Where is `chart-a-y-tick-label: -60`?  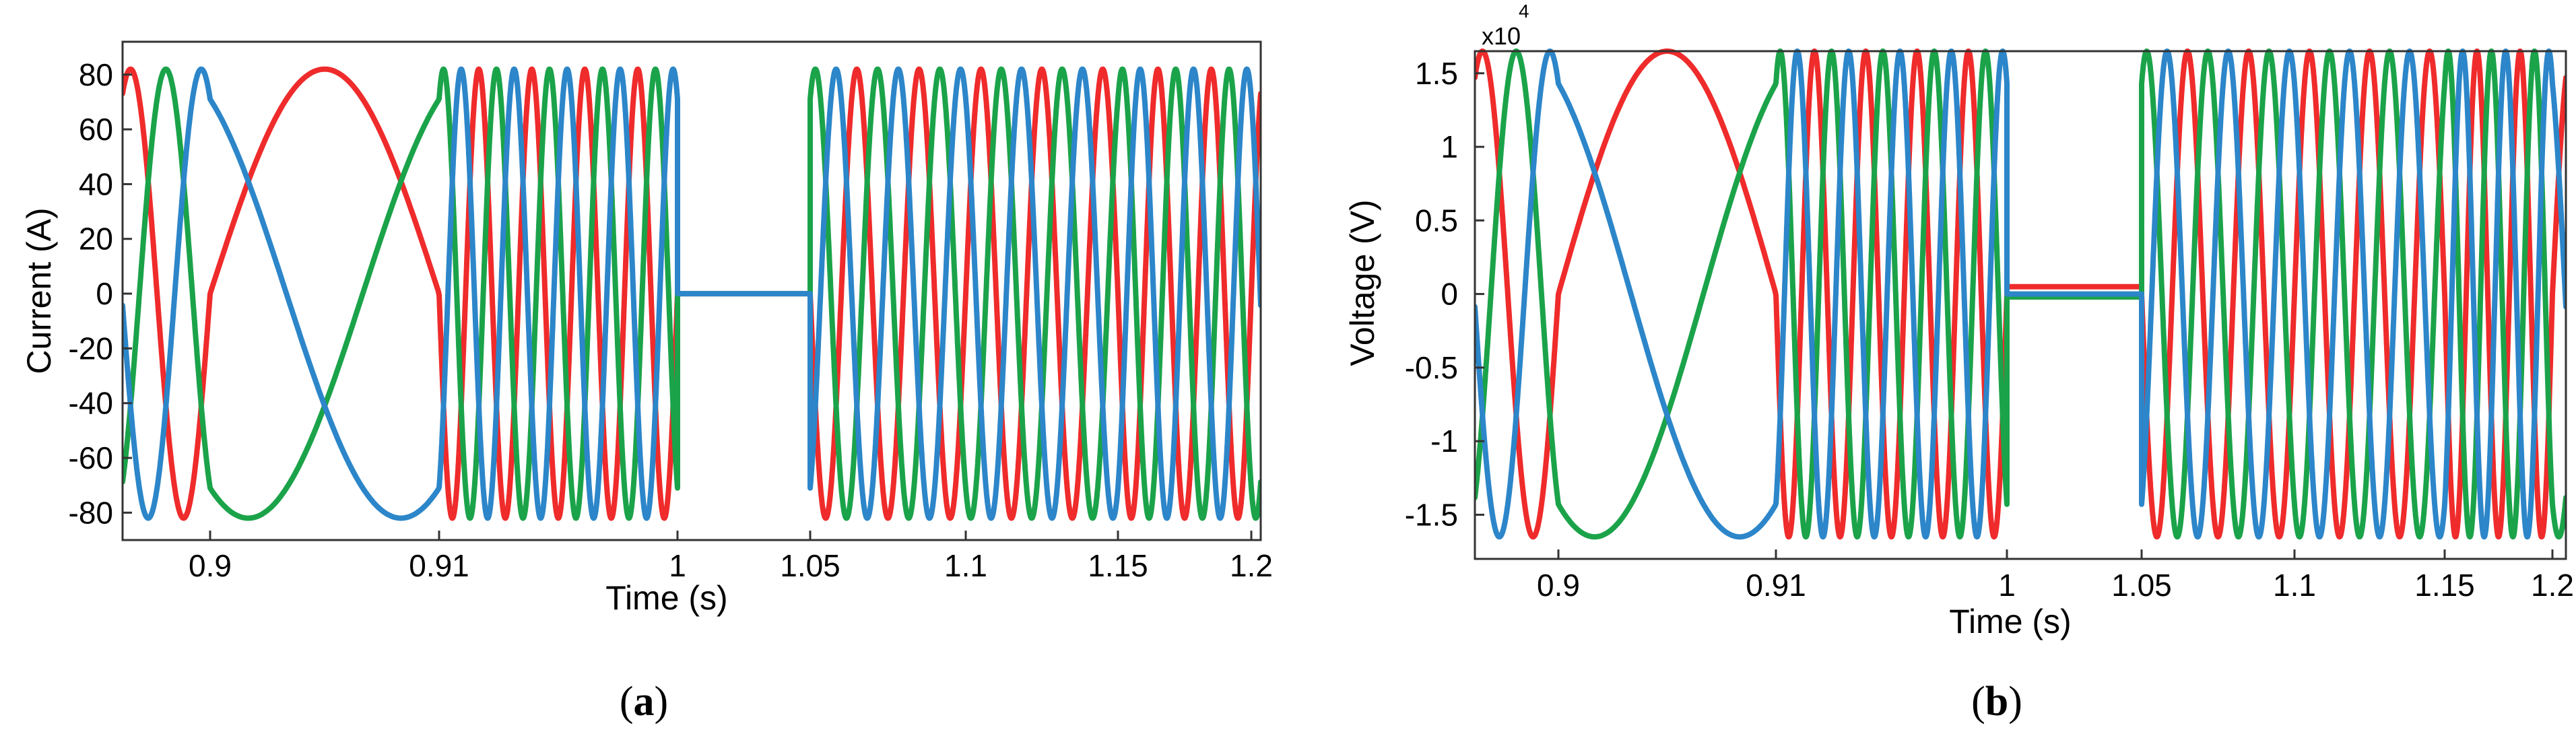
chart-a-y-tick-label: -60 is located at coordinates (91, 457).